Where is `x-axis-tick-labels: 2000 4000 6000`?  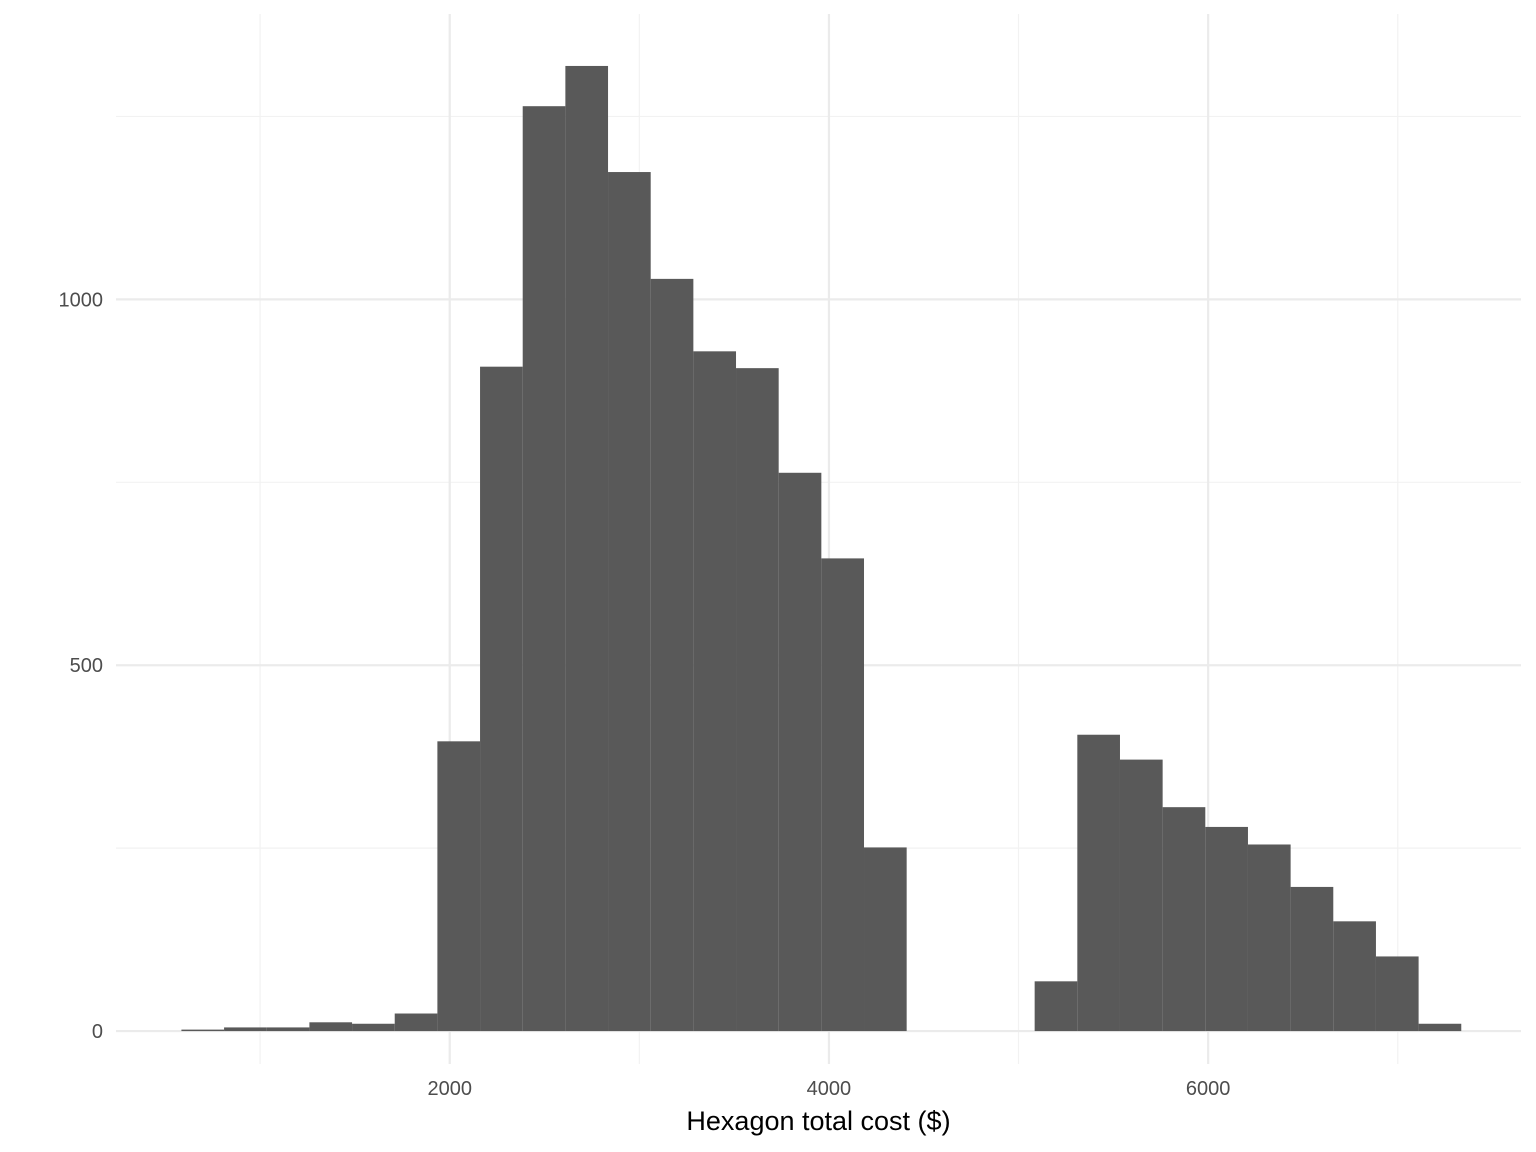 x-axis-tick-labels: 2000 4000 6000 is located at coordinates (828, 1089).